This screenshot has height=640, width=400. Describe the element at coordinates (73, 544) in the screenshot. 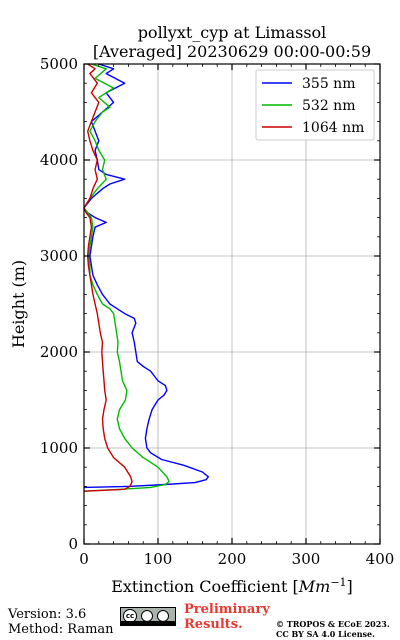

I see `y-tick-label: 0` at that location.